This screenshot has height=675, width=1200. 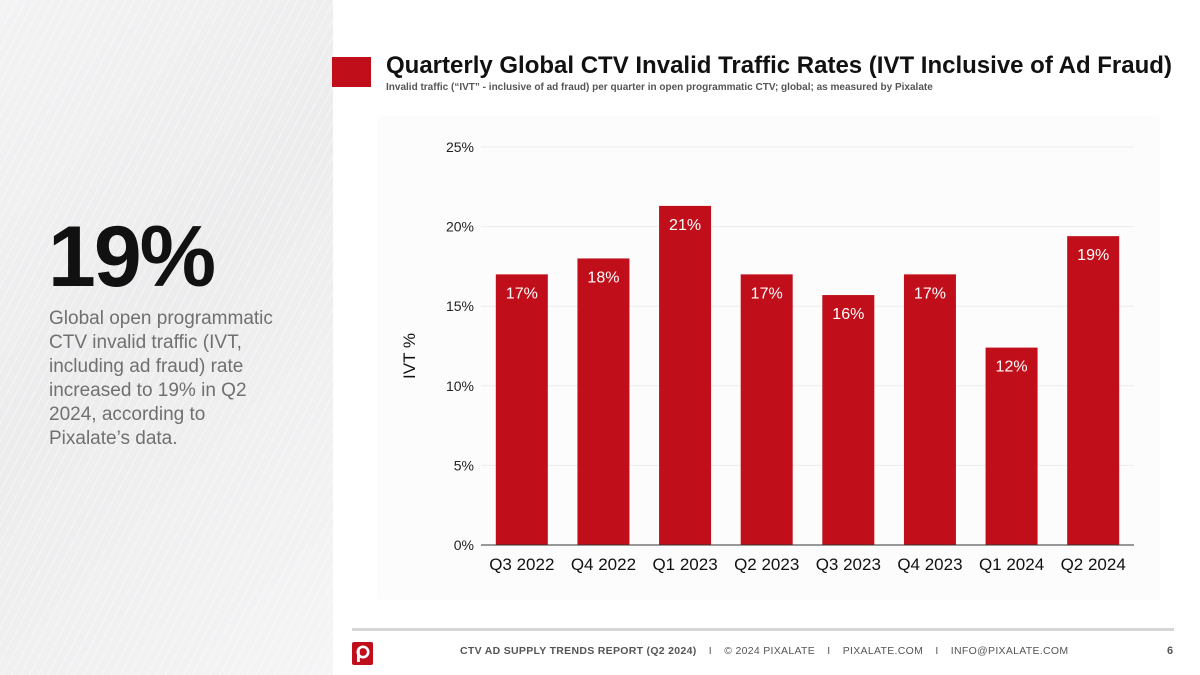 What do you see at coordinates (685, 225) in the screenshot?
I see `data-label: 21%` at bounding box center [685, 225].